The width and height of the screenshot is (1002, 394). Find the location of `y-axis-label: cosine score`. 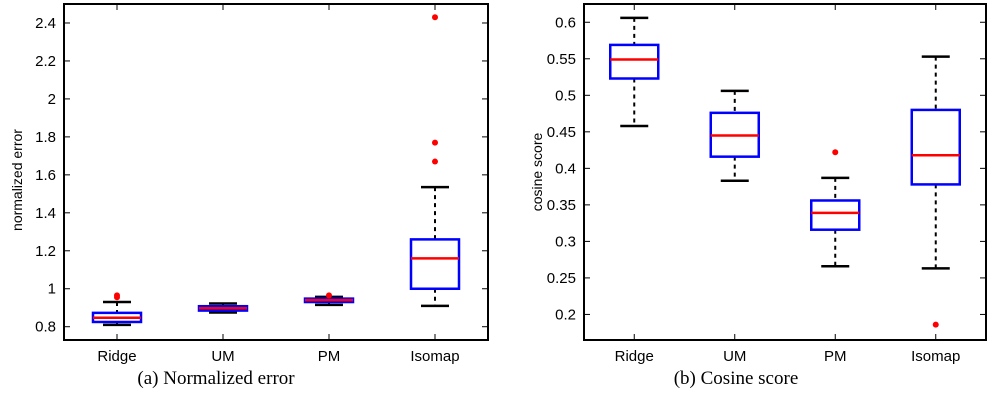

y-axis-label: cosine score is located at coordinates (537, 171).